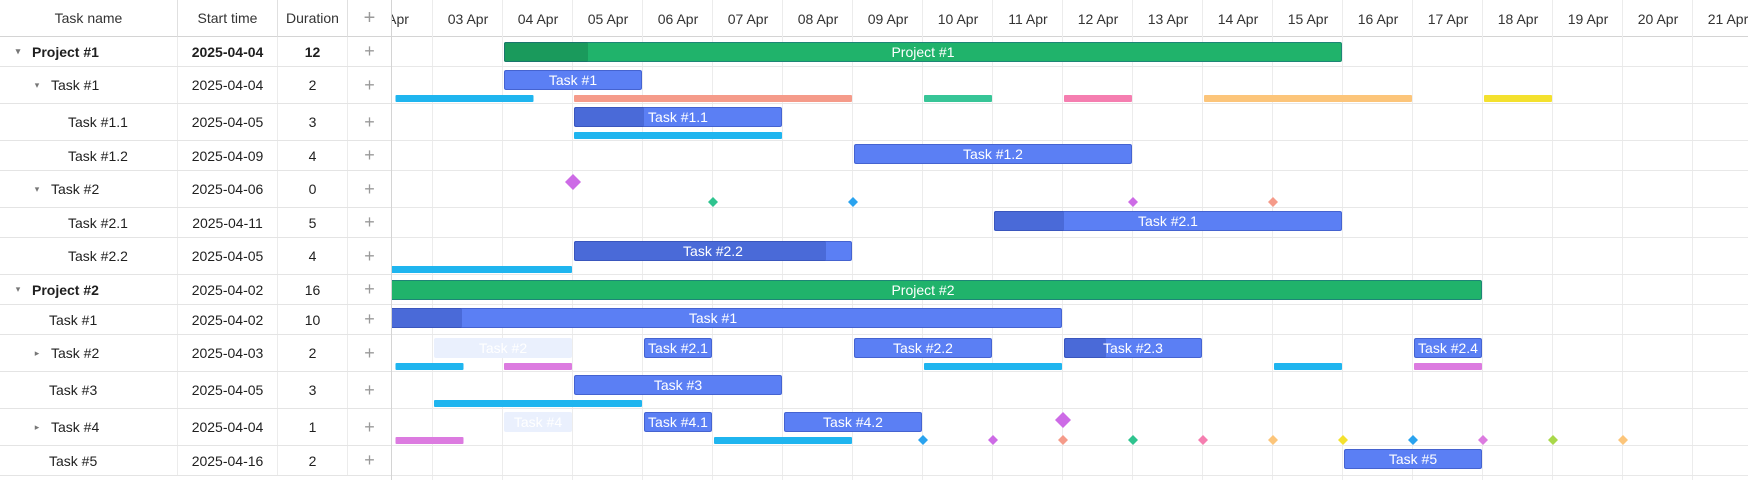  I want to click on task-name-cell: Task #3, so click(89, 390).